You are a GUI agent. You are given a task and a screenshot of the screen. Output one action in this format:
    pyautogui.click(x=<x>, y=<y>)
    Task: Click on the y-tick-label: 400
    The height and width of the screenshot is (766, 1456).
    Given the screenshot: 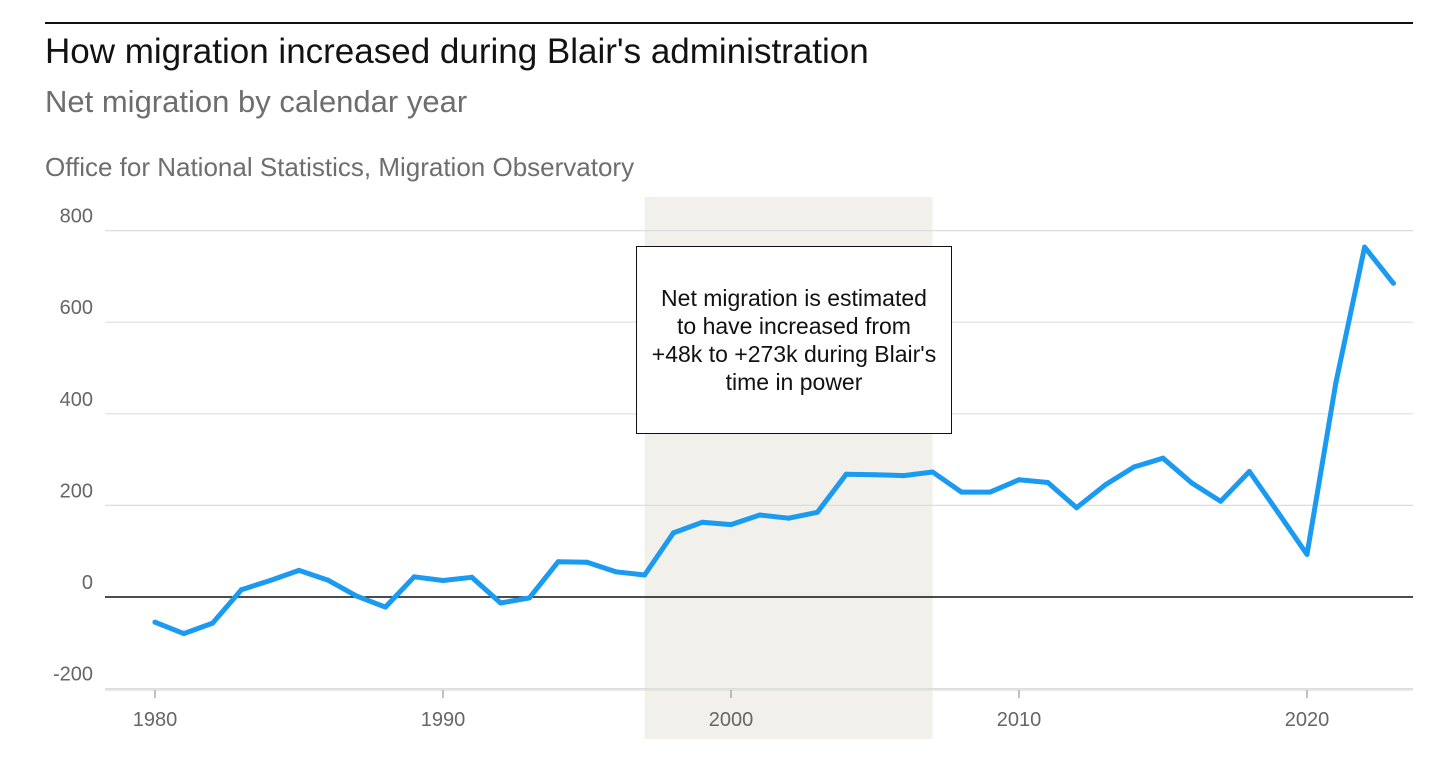 What is the action you would take?
    pyautogui.click(x=76, y=400)
    